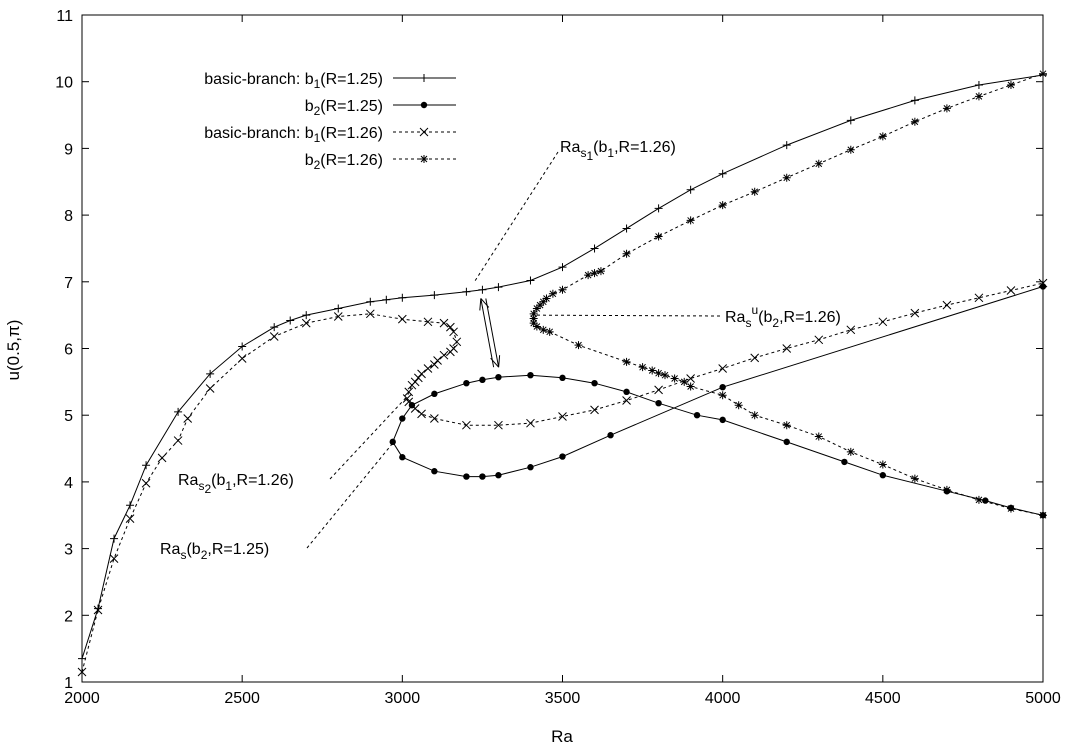 Image resolution: width=1073 pixels, height=752 pixels. Describe the element at coordinates (309, 160) in the screenshot. I see `legend-label-prefix: b` at that location.